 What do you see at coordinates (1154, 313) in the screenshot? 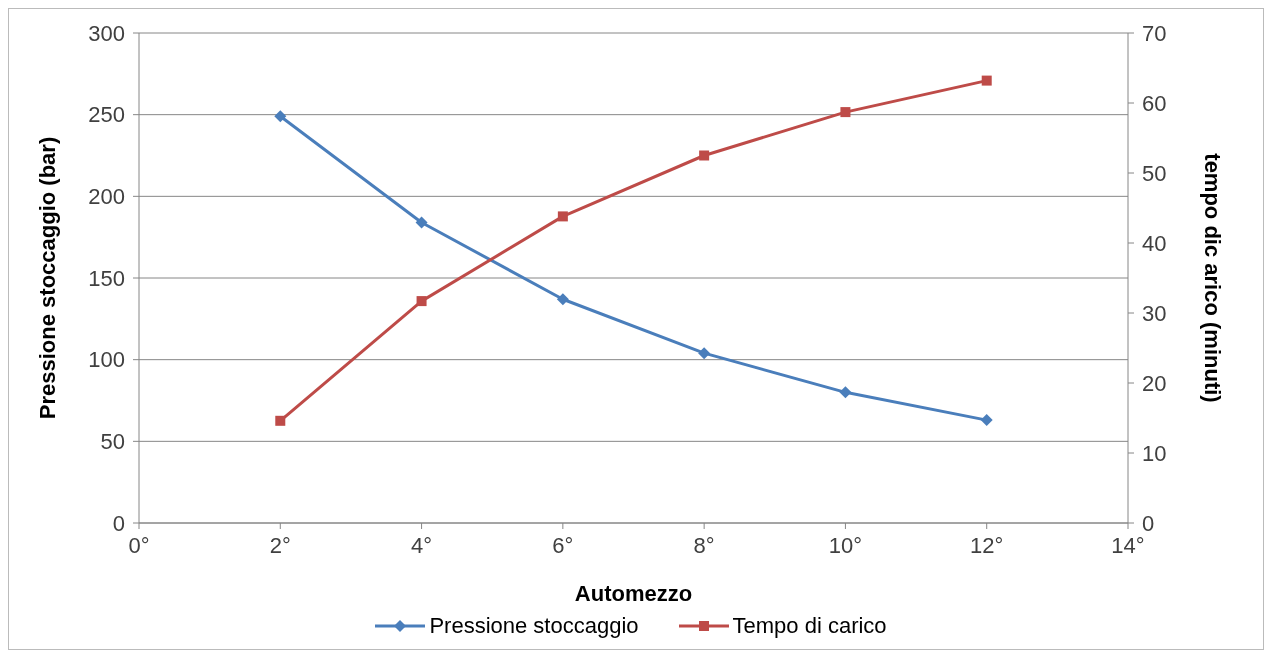
I see `y2-tick-label: 30` at bounding box center [1154, 313].